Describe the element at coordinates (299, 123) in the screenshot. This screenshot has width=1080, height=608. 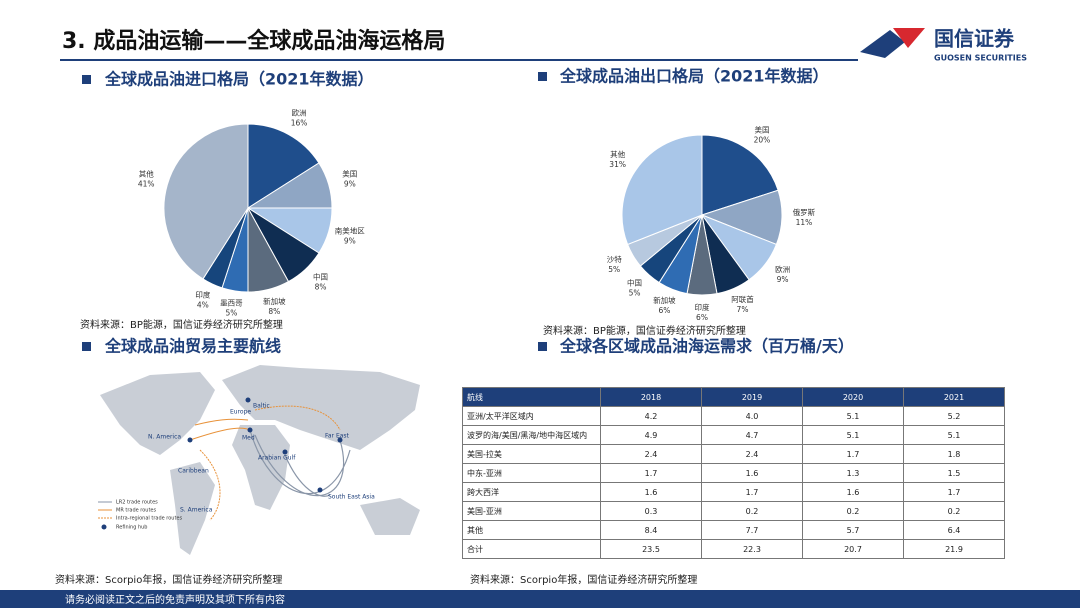
I see `pie-value-label: 16%` at that location.